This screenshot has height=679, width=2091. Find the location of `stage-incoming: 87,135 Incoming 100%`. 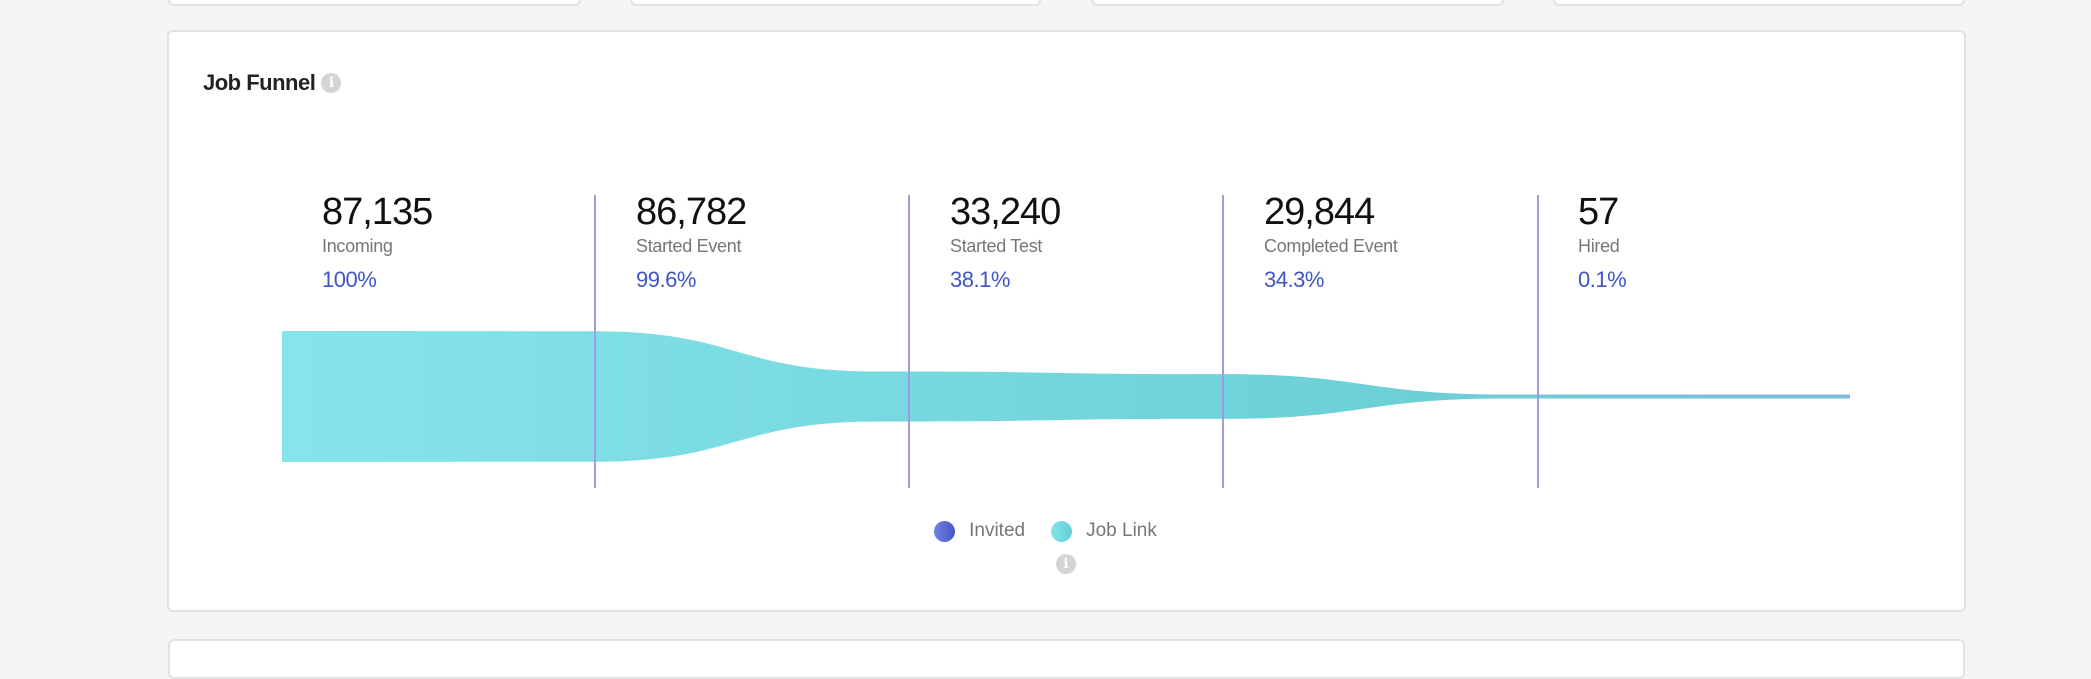

stage-incoming: 87,135 Incoming 100% is located at coordinates (377, 241).